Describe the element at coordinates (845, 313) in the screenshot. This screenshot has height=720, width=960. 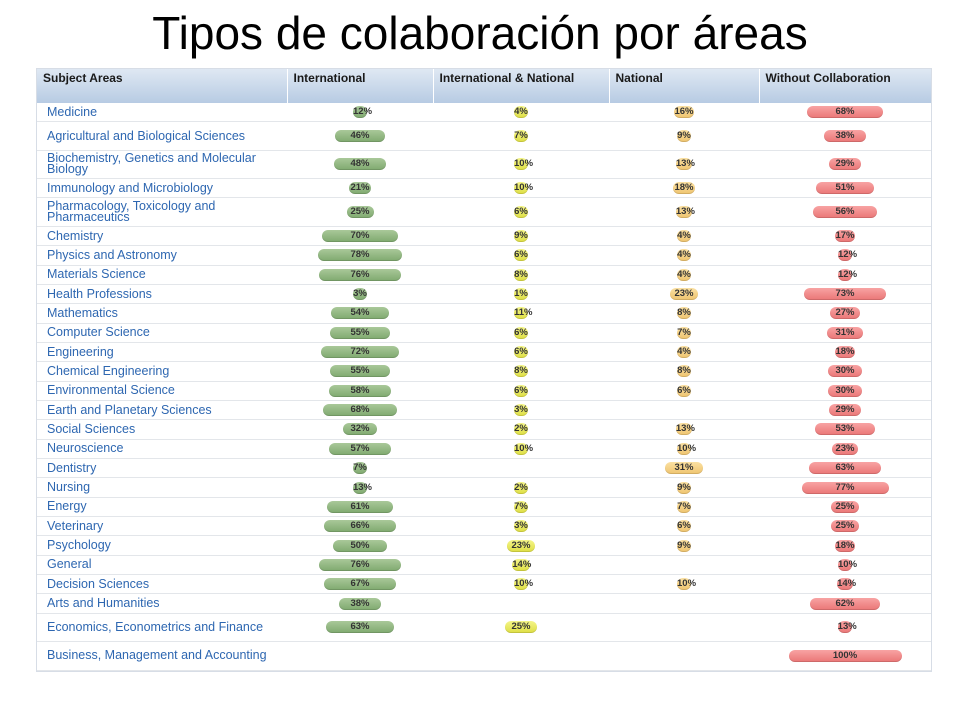
I see `percent-label: 27%` at that location.